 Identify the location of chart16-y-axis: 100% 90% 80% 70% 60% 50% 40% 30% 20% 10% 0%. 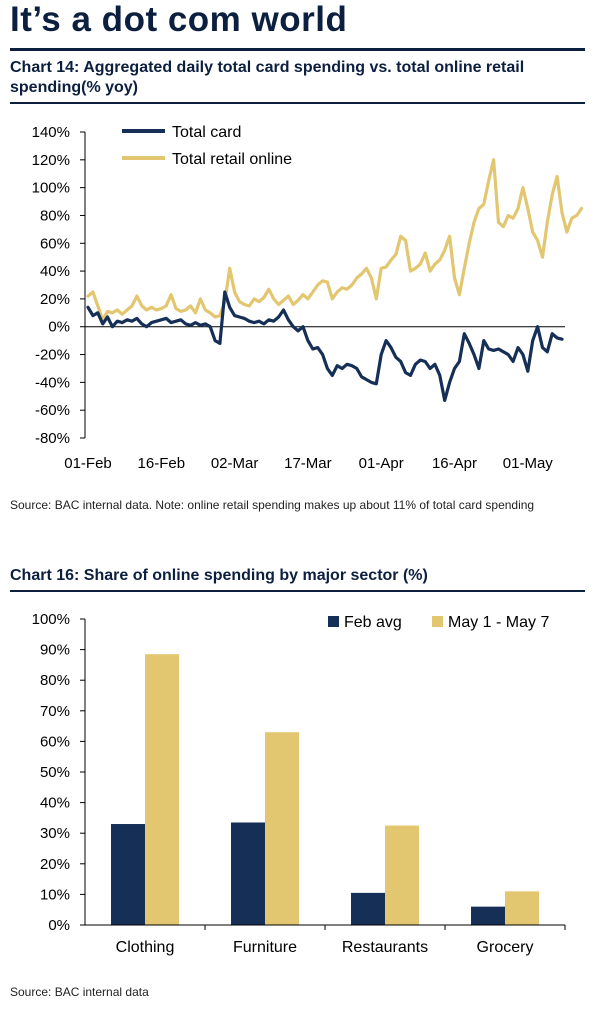
(58, 772).